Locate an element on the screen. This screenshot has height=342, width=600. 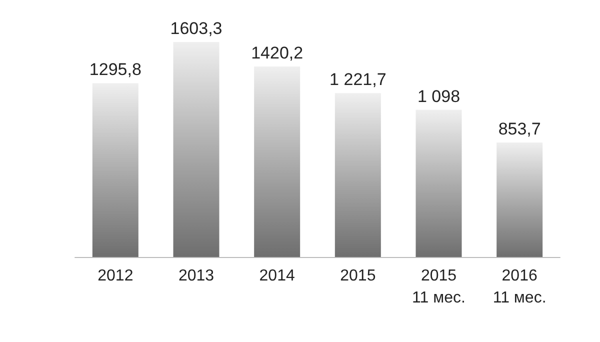
data-label: 1295,8 is located at coordinates (115, 70).